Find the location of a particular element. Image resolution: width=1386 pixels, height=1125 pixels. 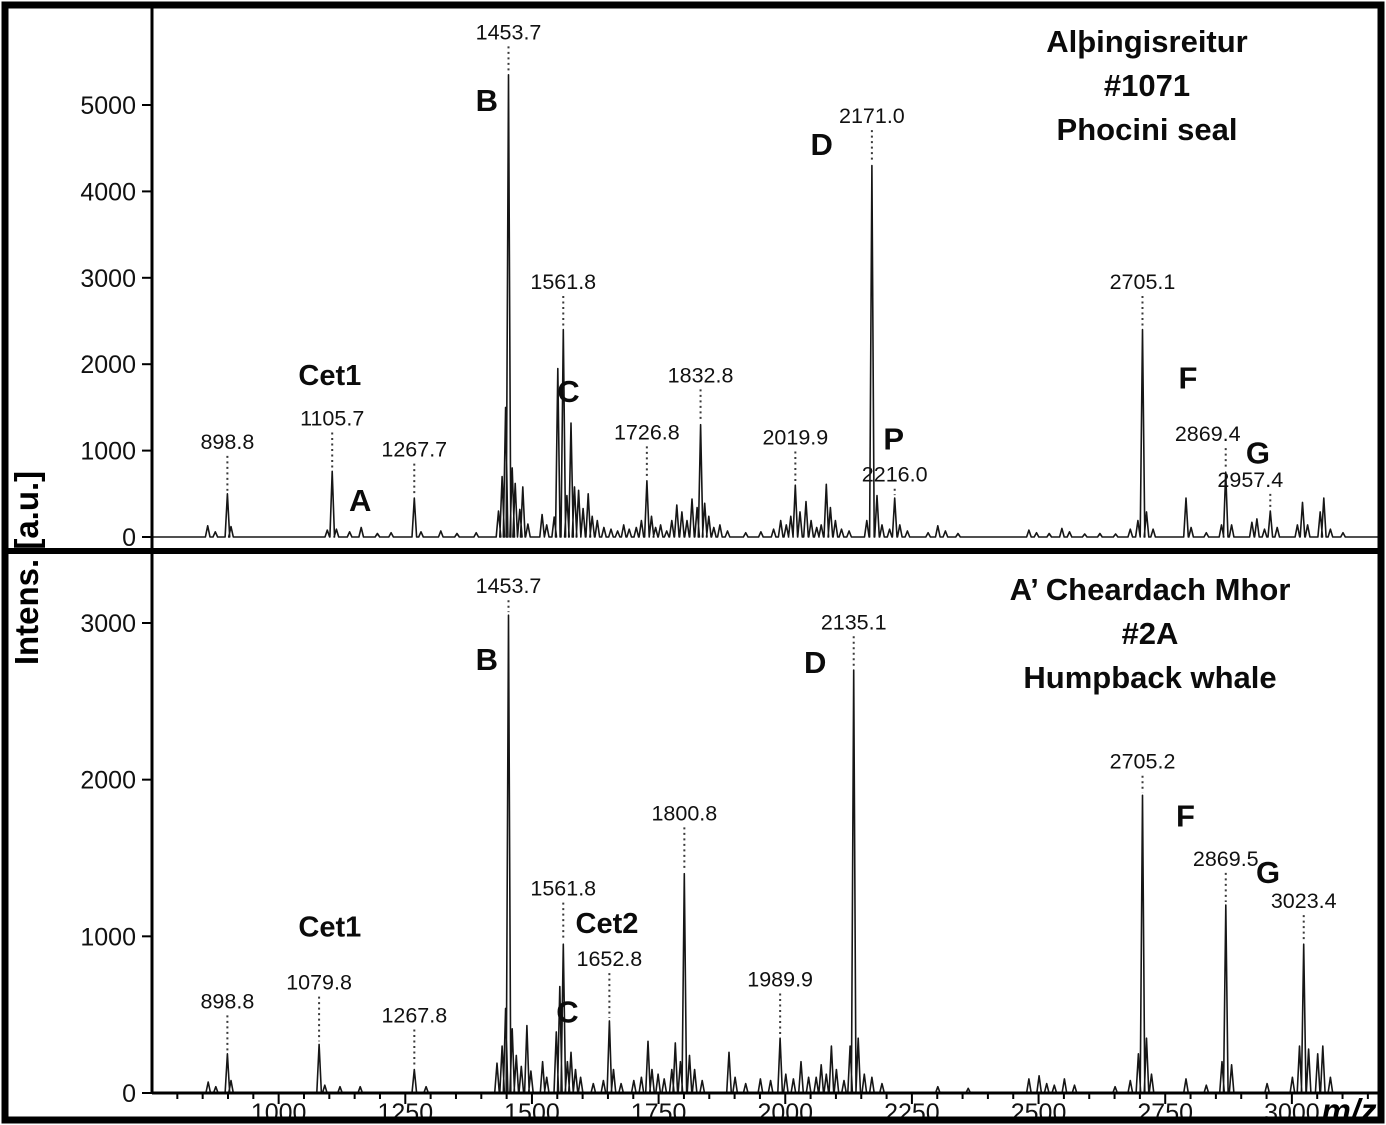

panel-title-line: Alþingisreitur is located at coordinates (1147, 41).